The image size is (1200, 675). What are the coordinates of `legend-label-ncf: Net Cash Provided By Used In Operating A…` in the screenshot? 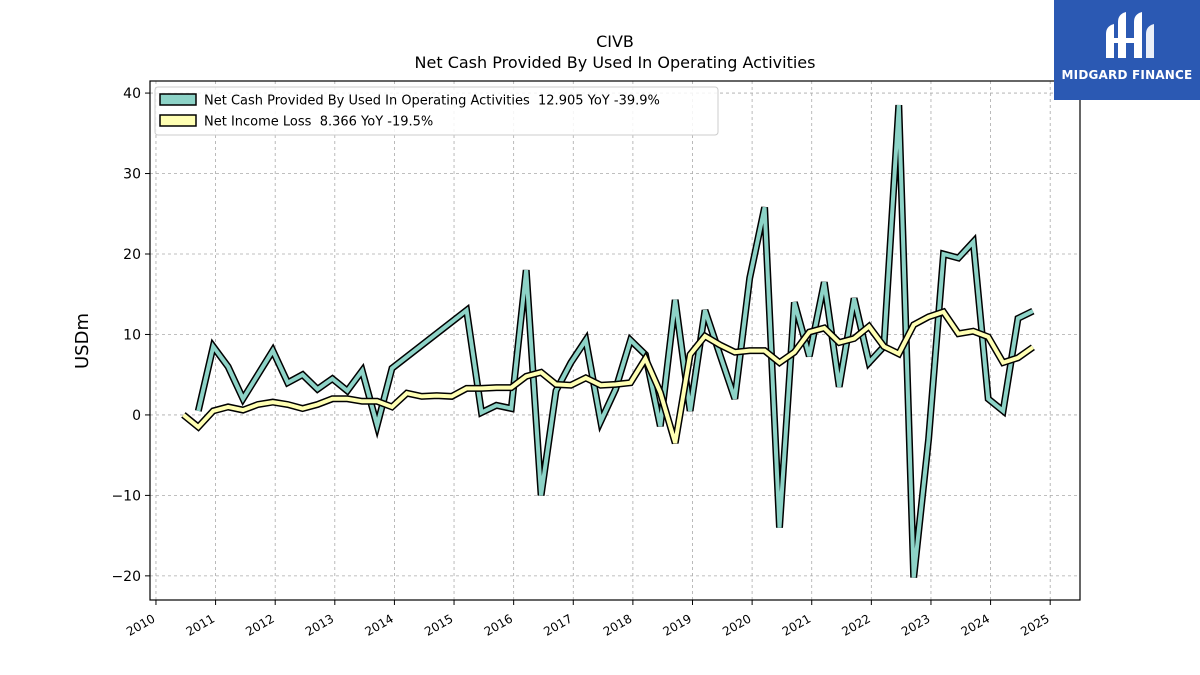 It's located at (432, 101).